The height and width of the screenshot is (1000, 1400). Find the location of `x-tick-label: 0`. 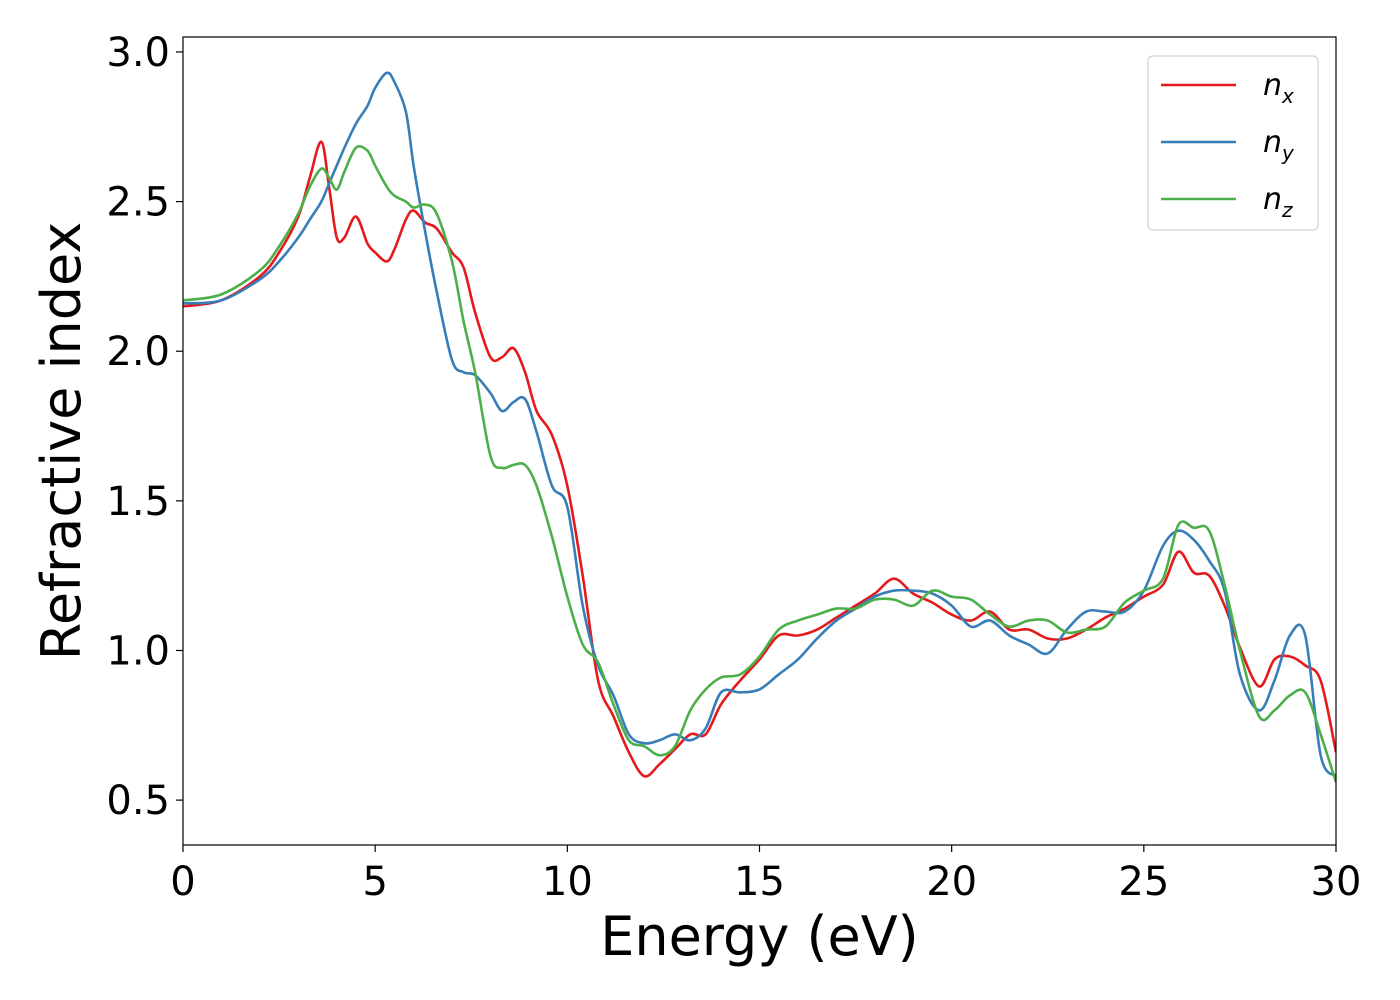

x-tick-label: 0 is located at coordinates (182, 882).